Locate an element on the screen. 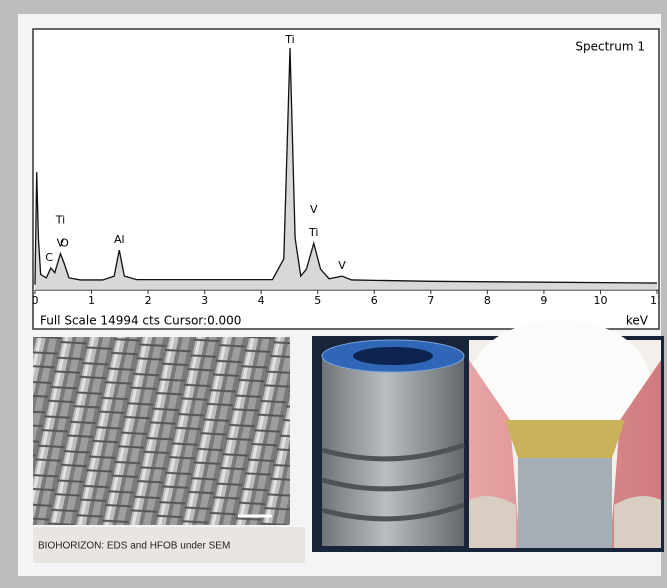 The width and height of the screenshot is (667, 588). collar is located at coordinates (565, 439).